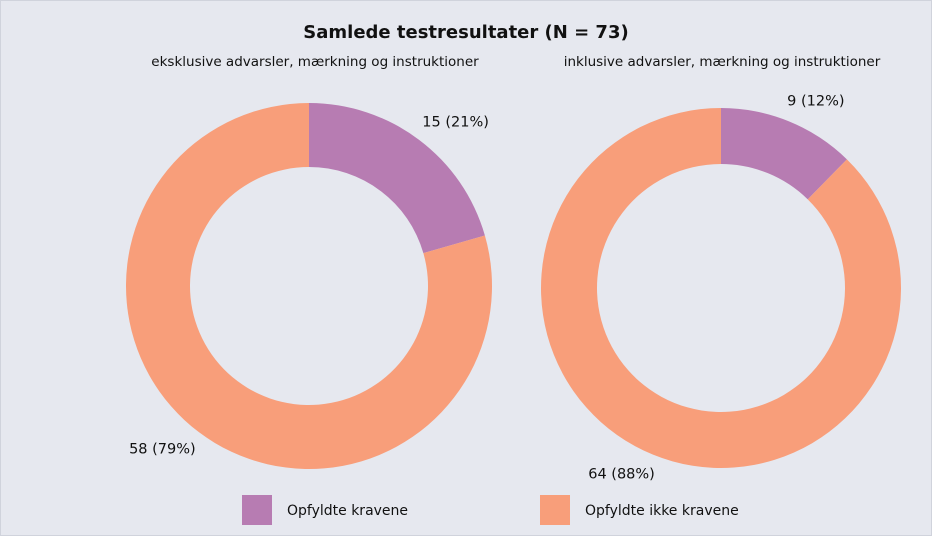  Describe the element at coordinates (347, 511) in the screenshot. I see `legend-label: Opfyldte kravene` at that location.